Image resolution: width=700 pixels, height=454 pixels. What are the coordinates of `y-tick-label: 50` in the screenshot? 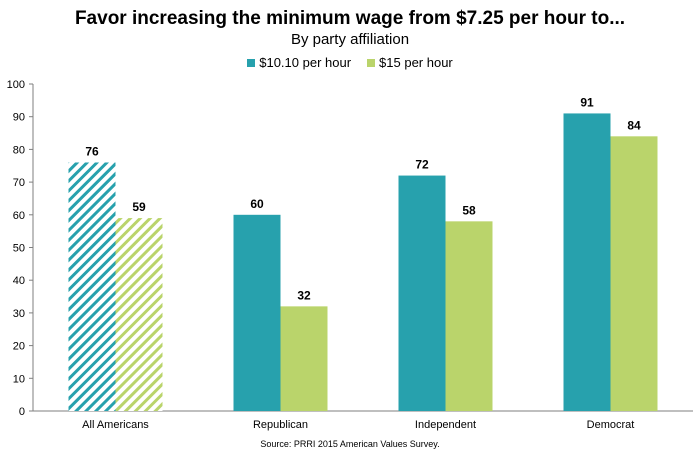 It's located at (19, 249).